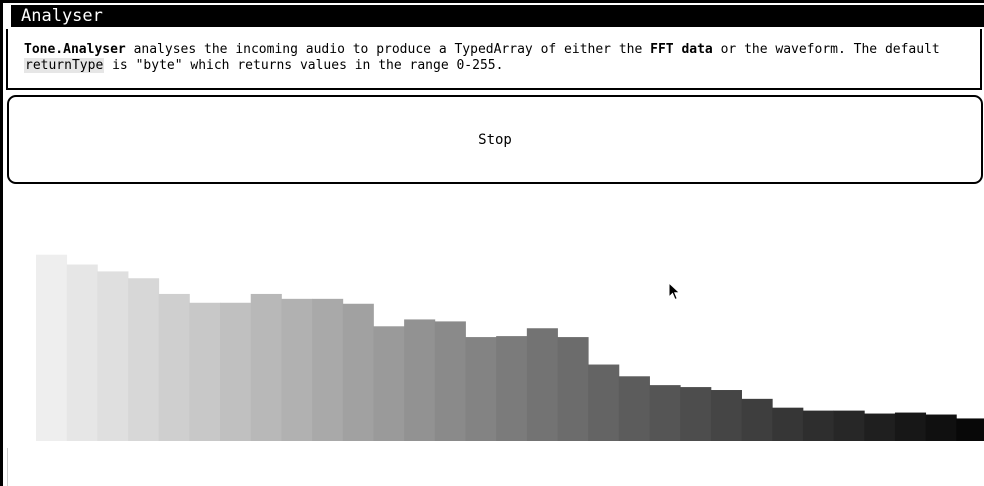  I want to click on top-rule, so click(493, 1).